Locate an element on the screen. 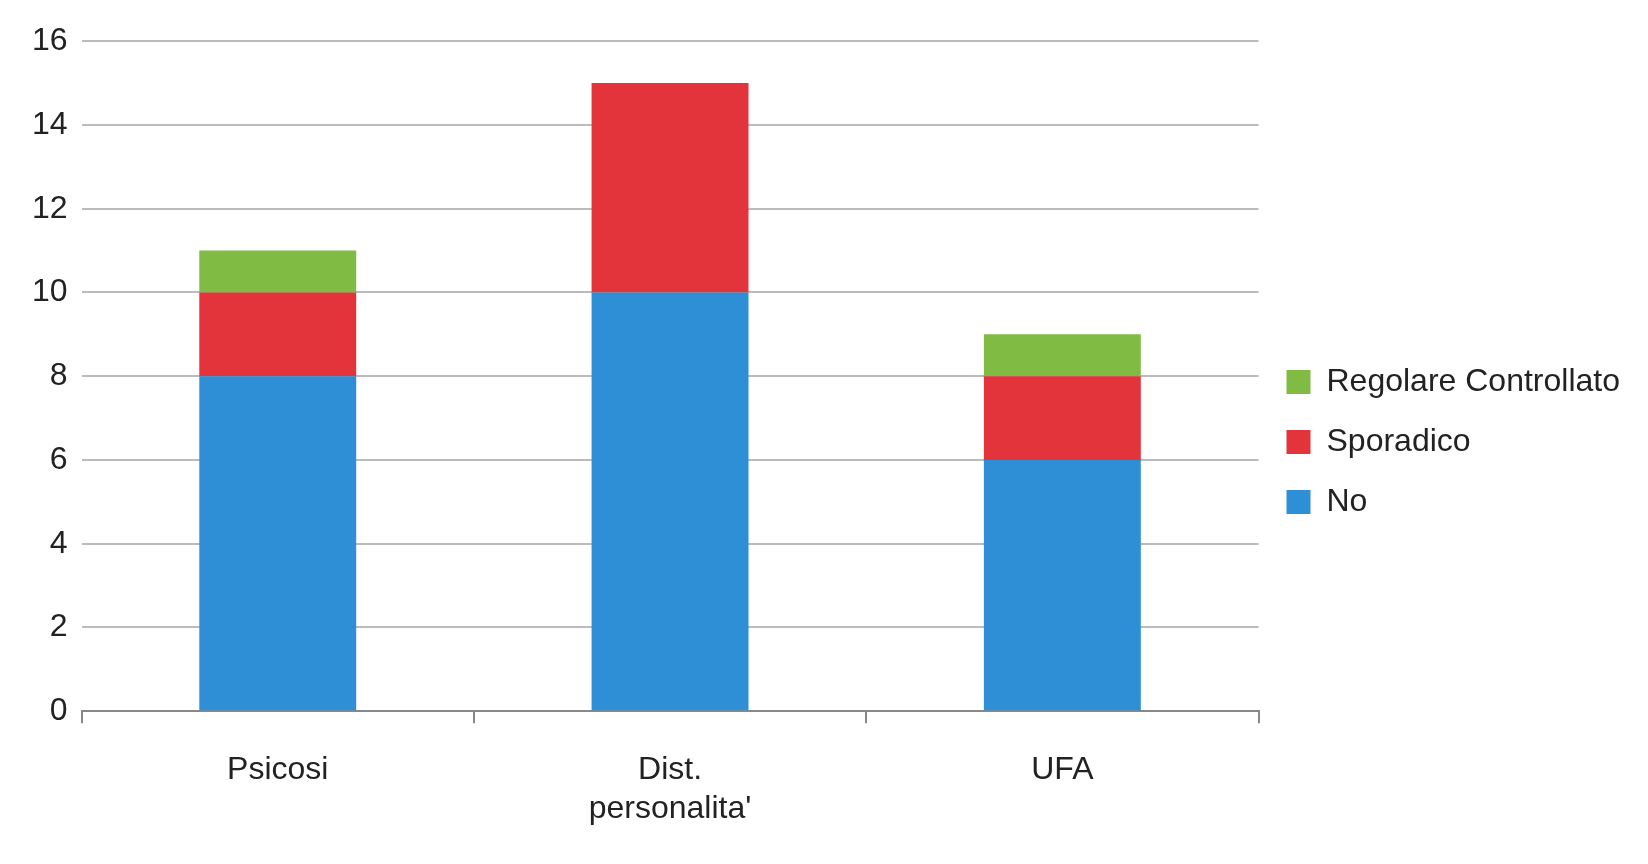 The width and height of the screenshot is (1648, 864). legend-label: No is located at coordinates (1347, 499).